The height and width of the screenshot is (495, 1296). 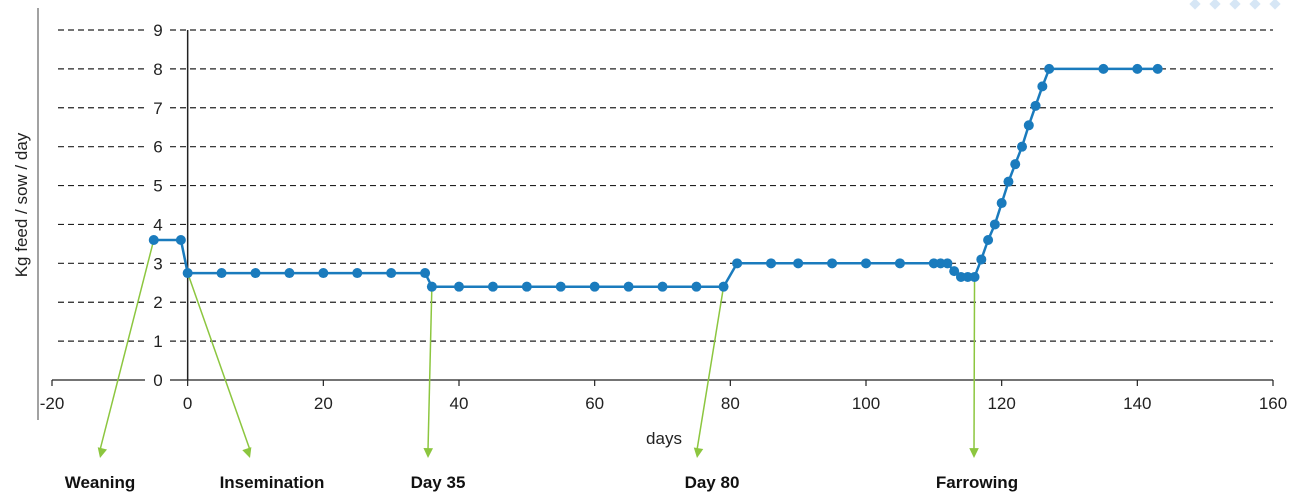 I want to click on decorative-diamond-pattern, so click(x=1235, y=5).